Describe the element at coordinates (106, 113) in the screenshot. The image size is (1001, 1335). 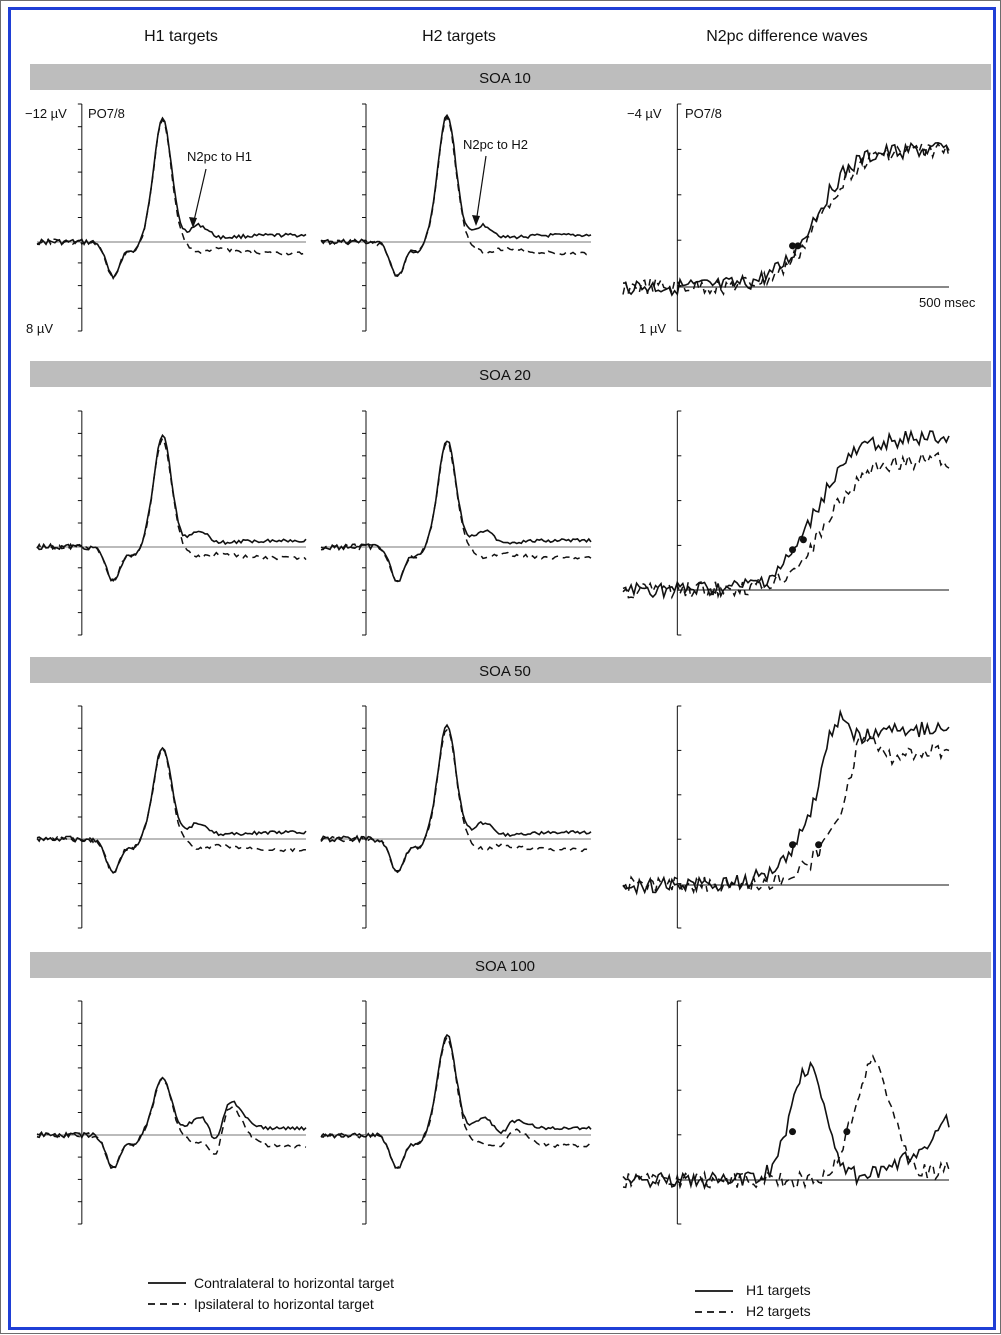
I see `erp-channel-label: PO7/8` at that location.